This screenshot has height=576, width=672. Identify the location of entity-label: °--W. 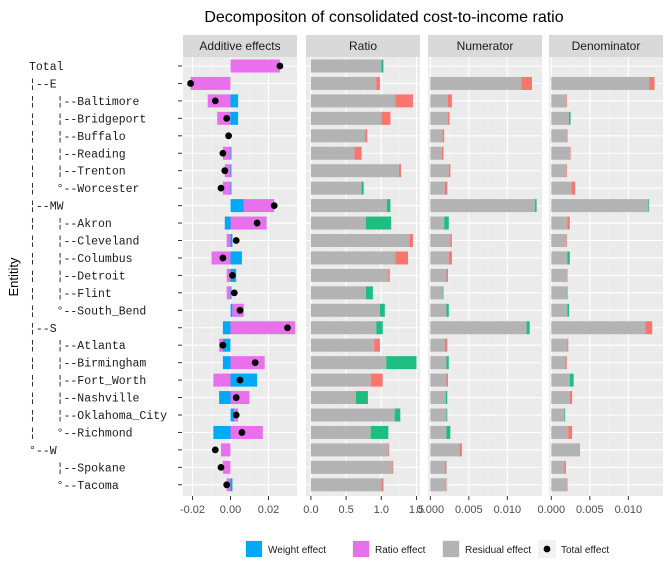
(43, 451).